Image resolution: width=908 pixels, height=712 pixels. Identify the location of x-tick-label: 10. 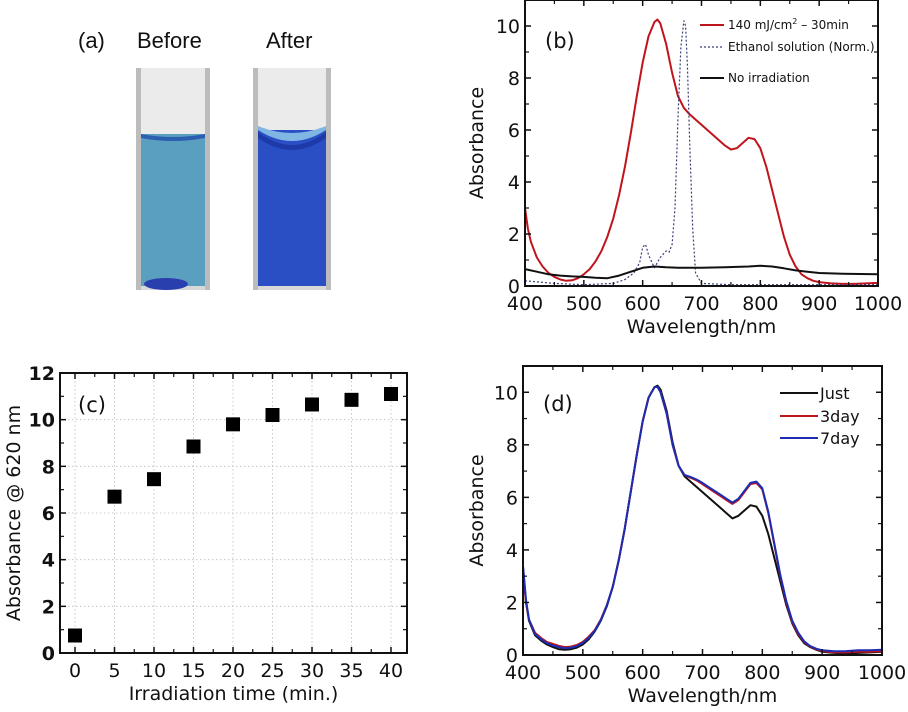
(154, 671).